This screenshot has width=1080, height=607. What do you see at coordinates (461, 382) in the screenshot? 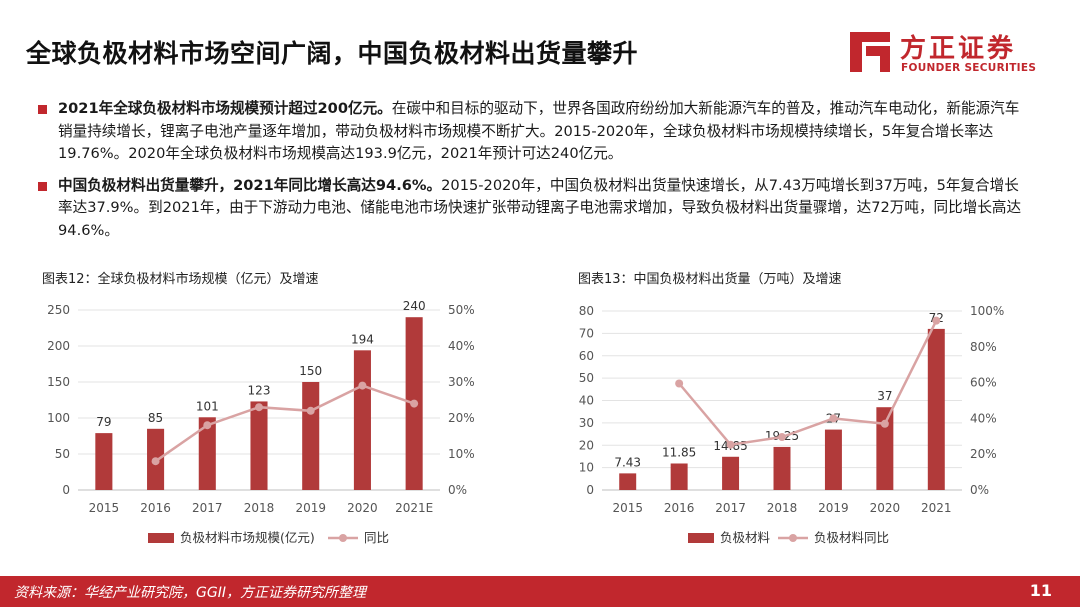
I see `right-tick-label: 30%` at bounding box center [461, 382].